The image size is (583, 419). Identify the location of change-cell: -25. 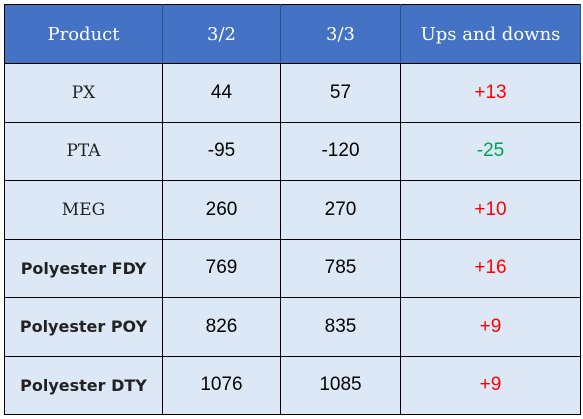
(490, 151).